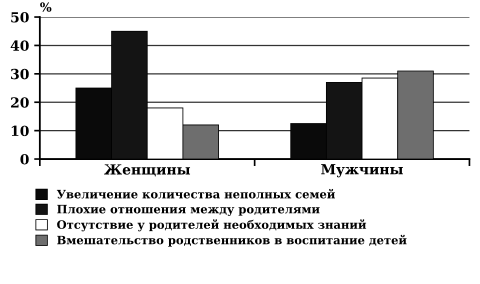 The image size is (480, 284). I want to click on y-tick-label: 50, so click(20, 17).